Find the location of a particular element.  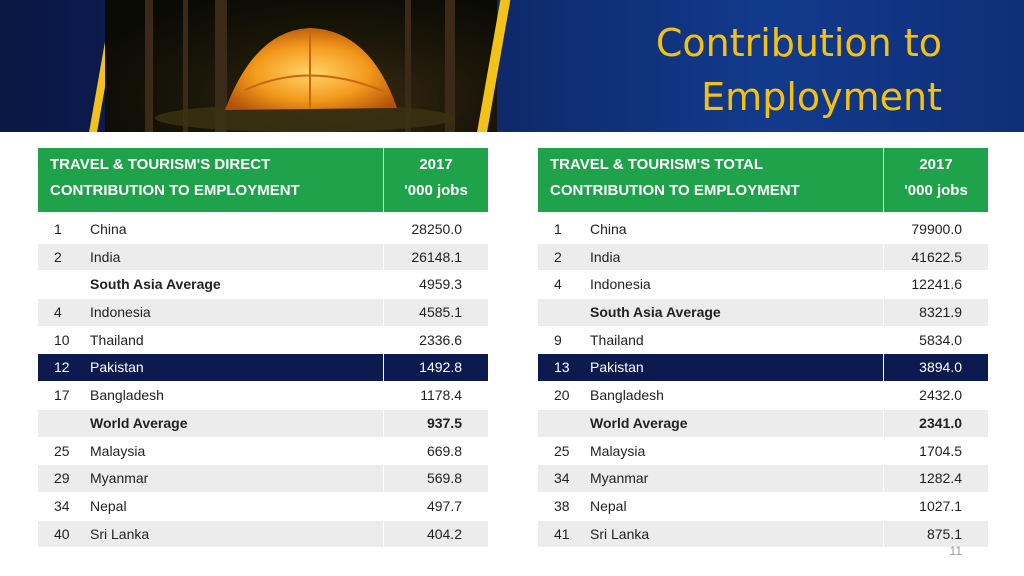

row-country: Nepal is located at coordinates (236, 506).